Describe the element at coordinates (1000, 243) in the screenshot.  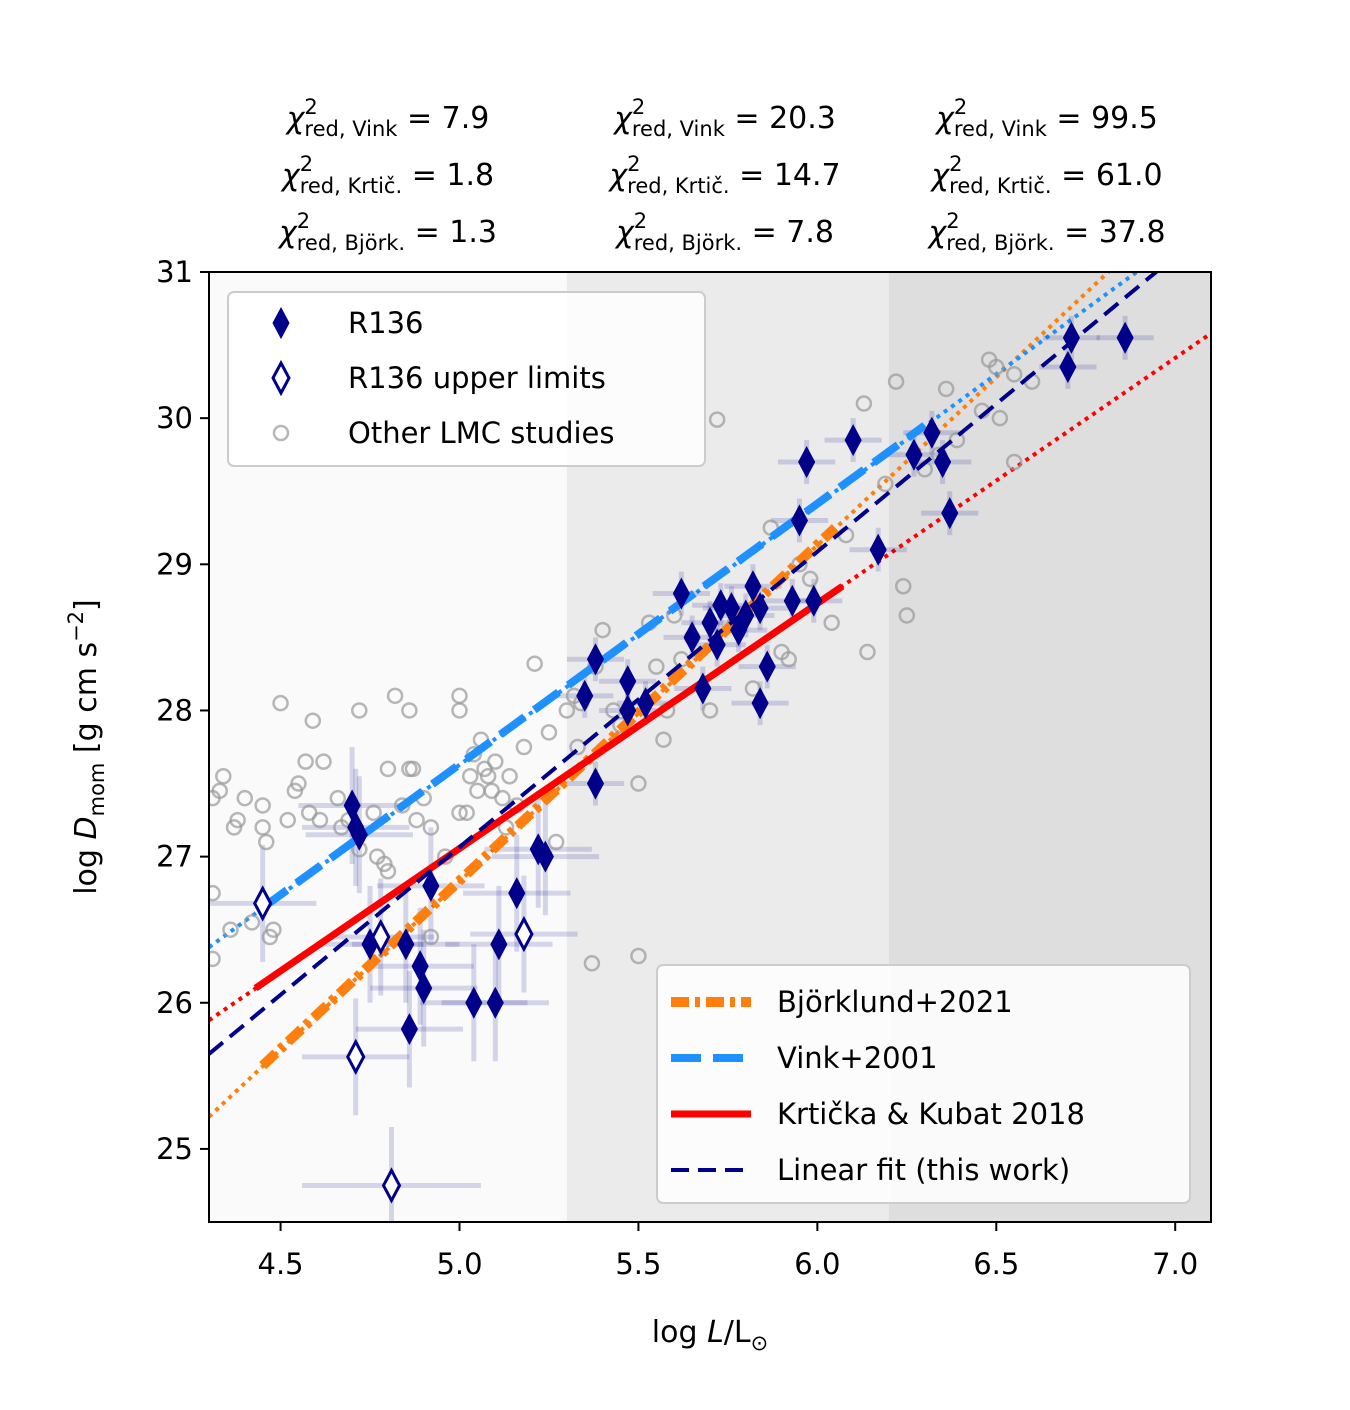
I see `label-part: red, Björk.` at that location.